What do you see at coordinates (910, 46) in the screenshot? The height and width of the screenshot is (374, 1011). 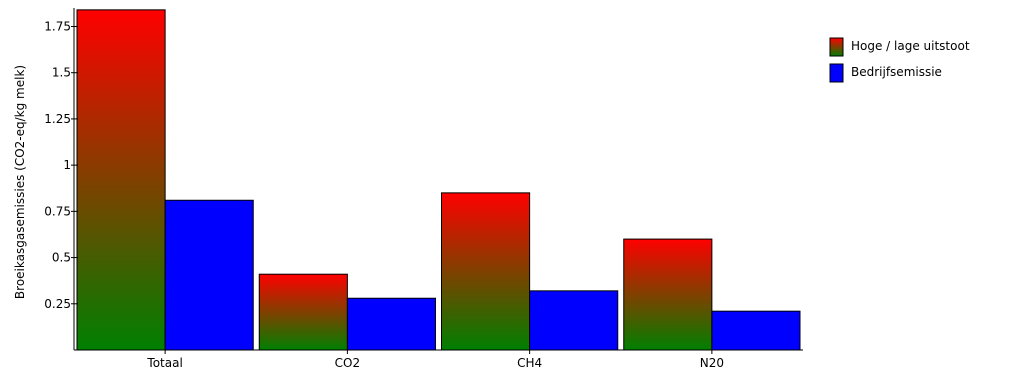 I see `legend-label-1: Hoge / lage uitstoot` at bounding box center [910, 46].